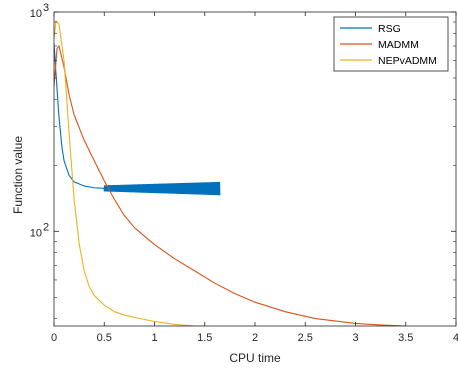 This screenshot has width=458, height=370. What do you see at coordinates (305, 338) in the screenshot?
I see `x-tick-label-5: 2.5` at bounding box center [305, 338].